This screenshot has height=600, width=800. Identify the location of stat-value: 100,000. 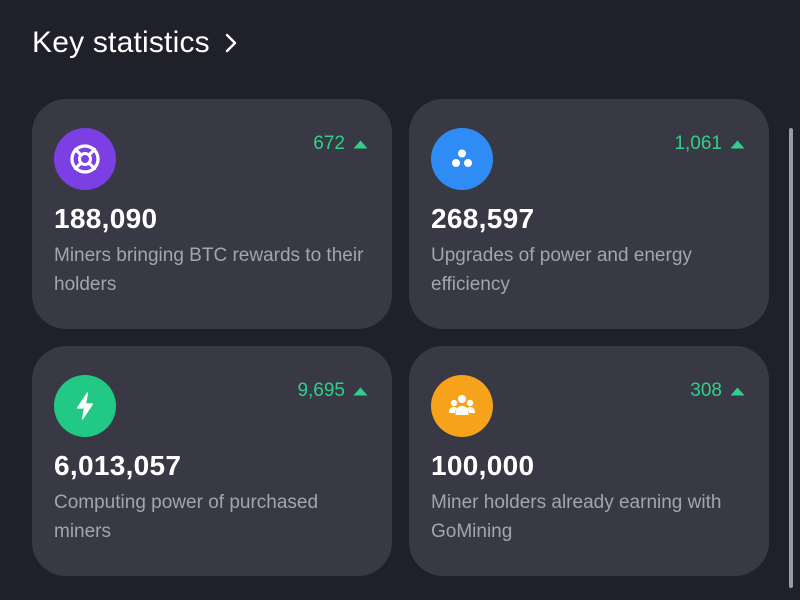
(483, 465).